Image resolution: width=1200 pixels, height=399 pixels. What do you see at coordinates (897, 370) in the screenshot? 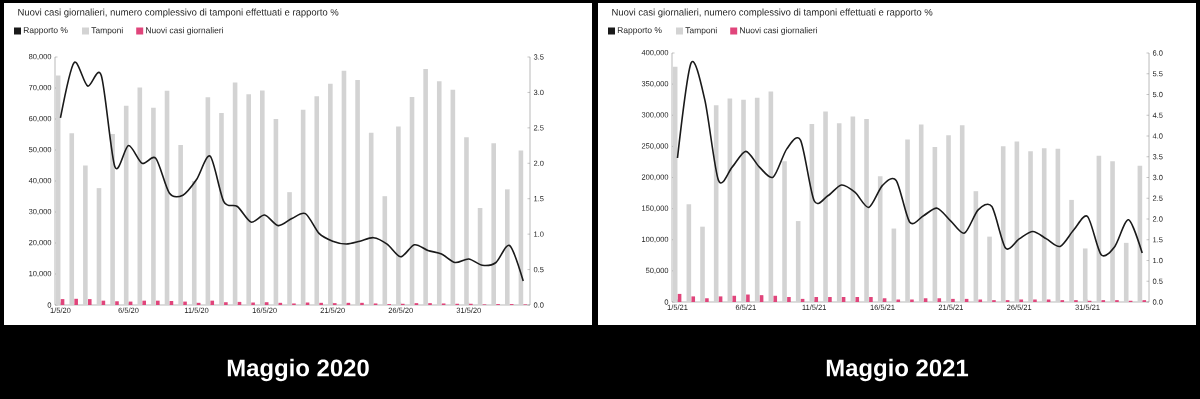
I see `text: Maggio 2021` at bounding box center [897, 370].